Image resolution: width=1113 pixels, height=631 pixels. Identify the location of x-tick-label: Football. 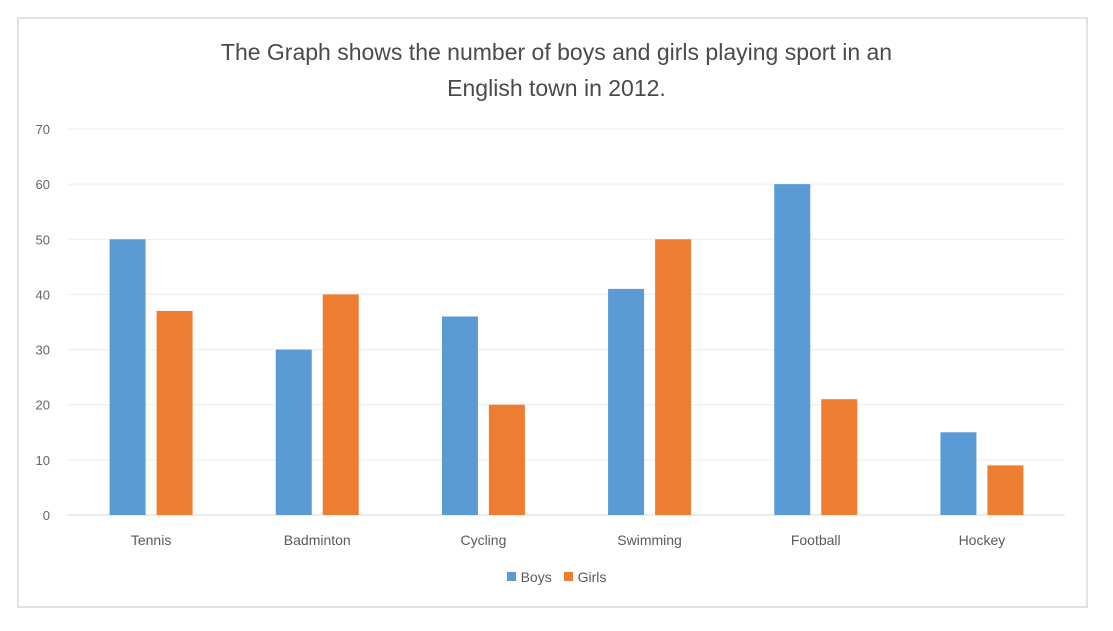
(816, 540).